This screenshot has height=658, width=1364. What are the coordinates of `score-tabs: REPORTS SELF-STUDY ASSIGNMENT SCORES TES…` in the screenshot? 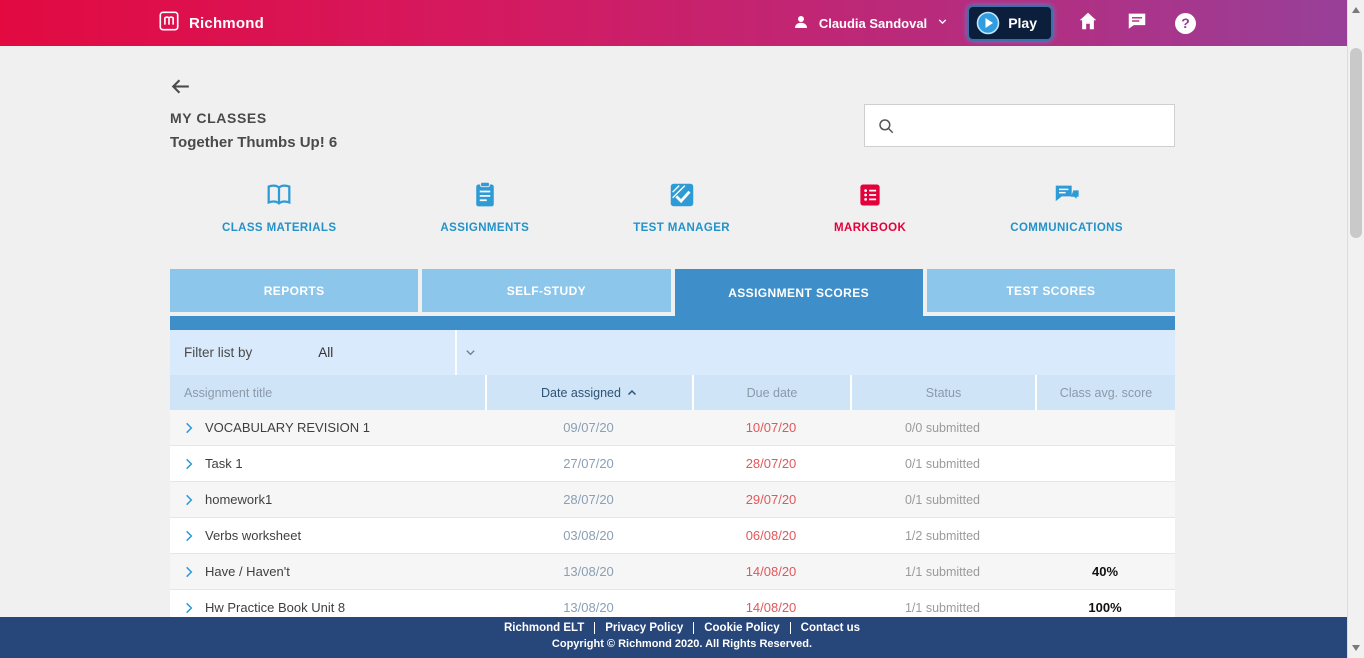 It's located at (672, 292).